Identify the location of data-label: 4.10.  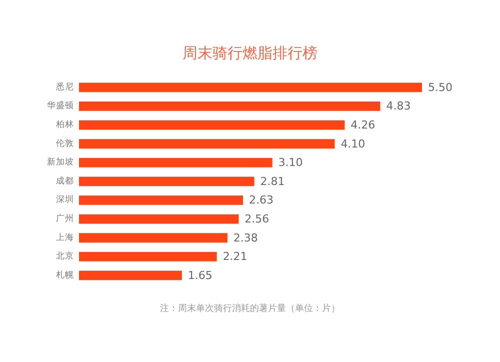
(353, 143).